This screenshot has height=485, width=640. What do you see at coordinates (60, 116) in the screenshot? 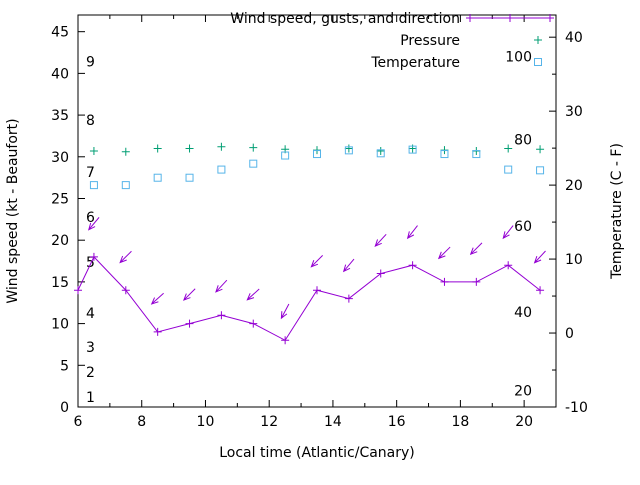
I see `y-left-tick-label: 35` at bounding box center [60, 116].